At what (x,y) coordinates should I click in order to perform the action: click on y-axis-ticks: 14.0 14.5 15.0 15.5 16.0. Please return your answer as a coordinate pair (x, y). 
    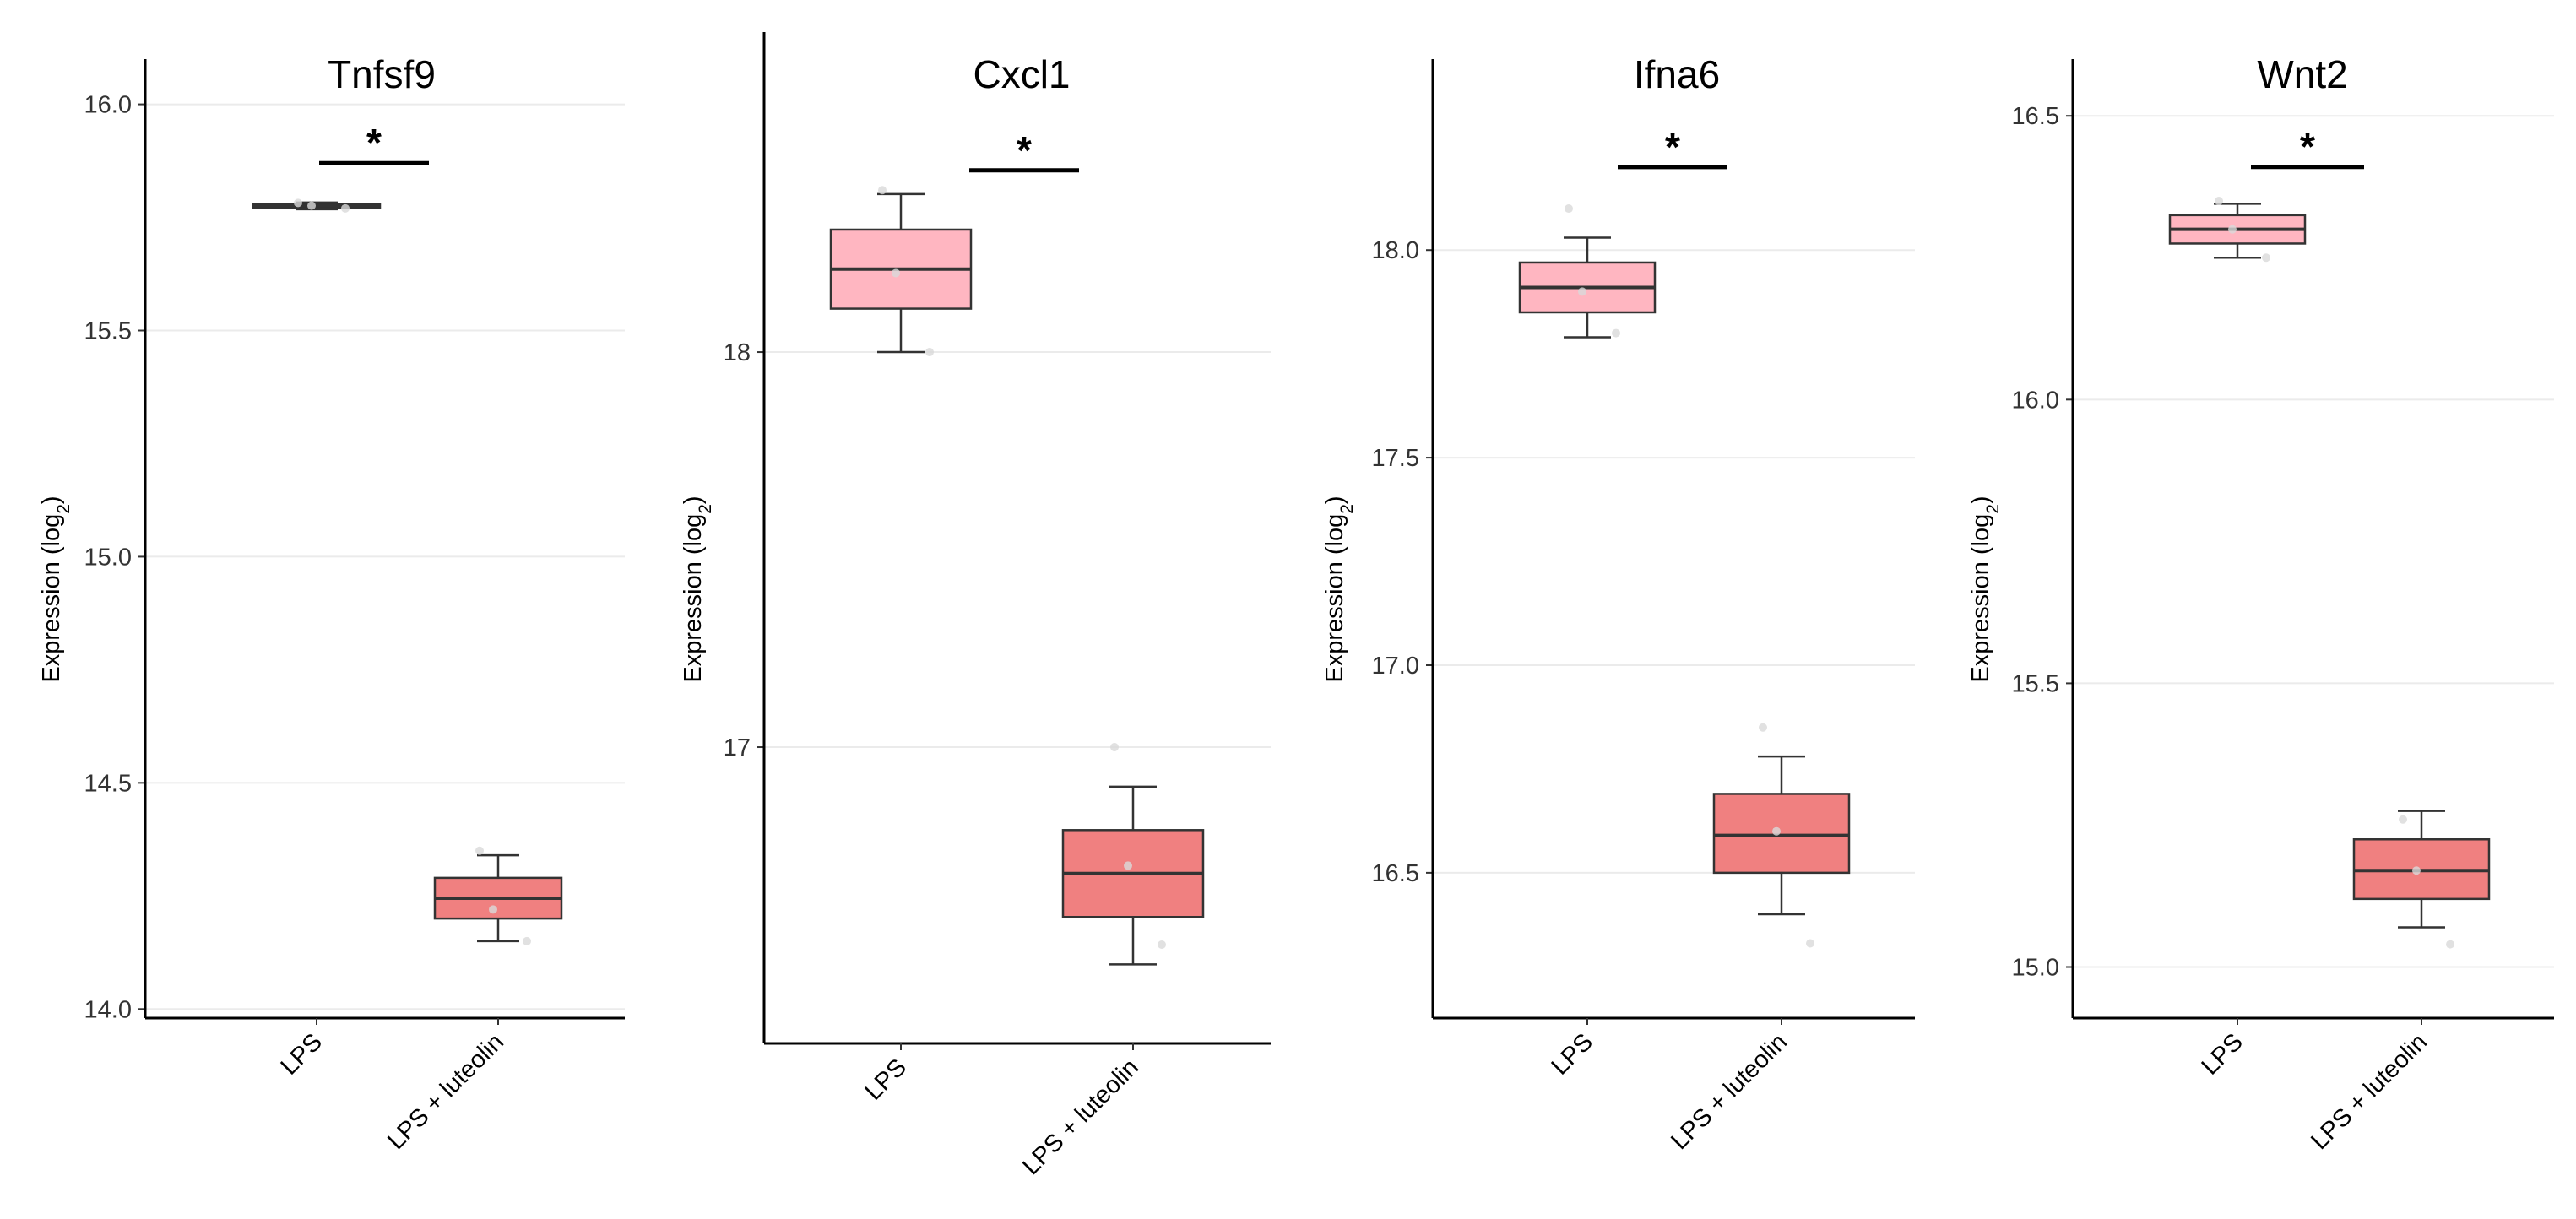
    Looking at the image, I should click on (115, 557).